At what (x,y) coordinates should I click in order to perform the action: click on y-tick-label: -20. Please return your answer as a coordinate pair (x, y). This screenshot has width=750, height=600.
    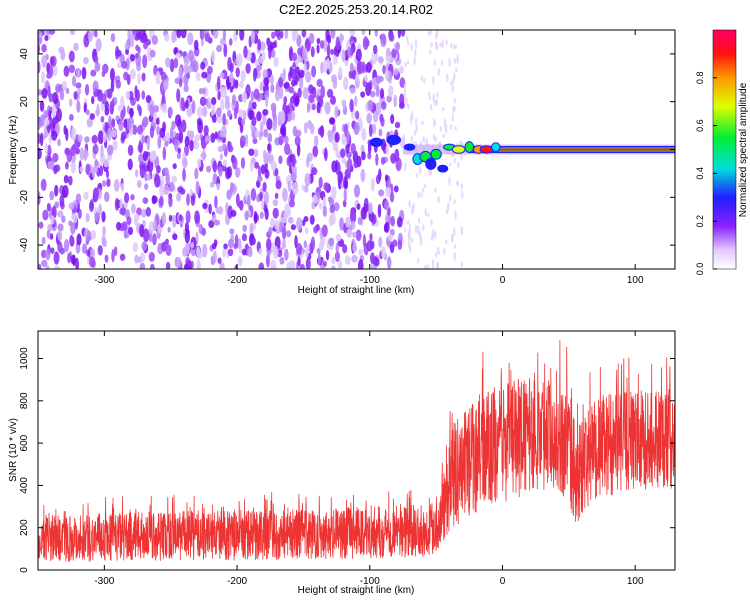
    Looking at the image, I should click on (24, 197).